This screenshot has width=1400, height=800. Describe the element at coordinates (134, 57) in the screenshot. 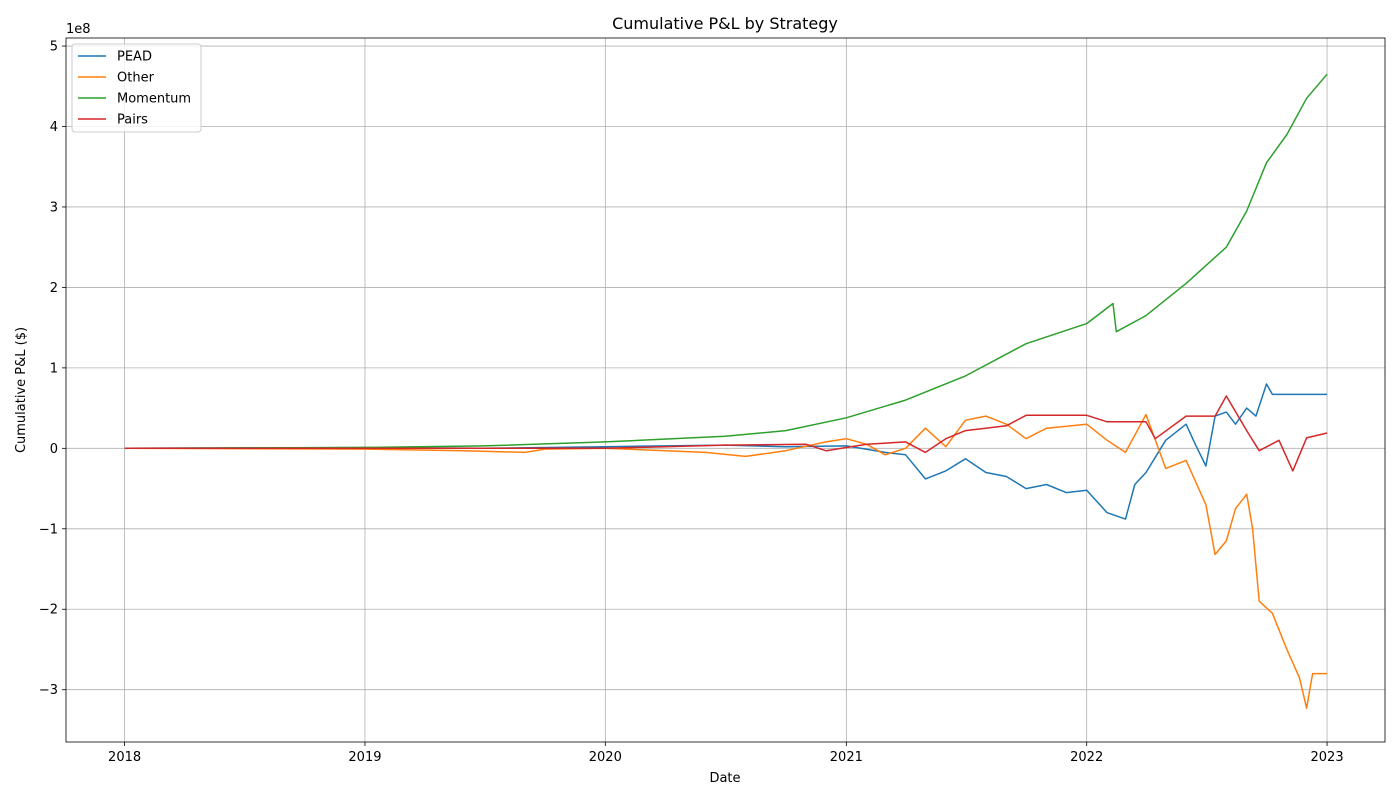

I see `legend-label: PEAD` at that location.